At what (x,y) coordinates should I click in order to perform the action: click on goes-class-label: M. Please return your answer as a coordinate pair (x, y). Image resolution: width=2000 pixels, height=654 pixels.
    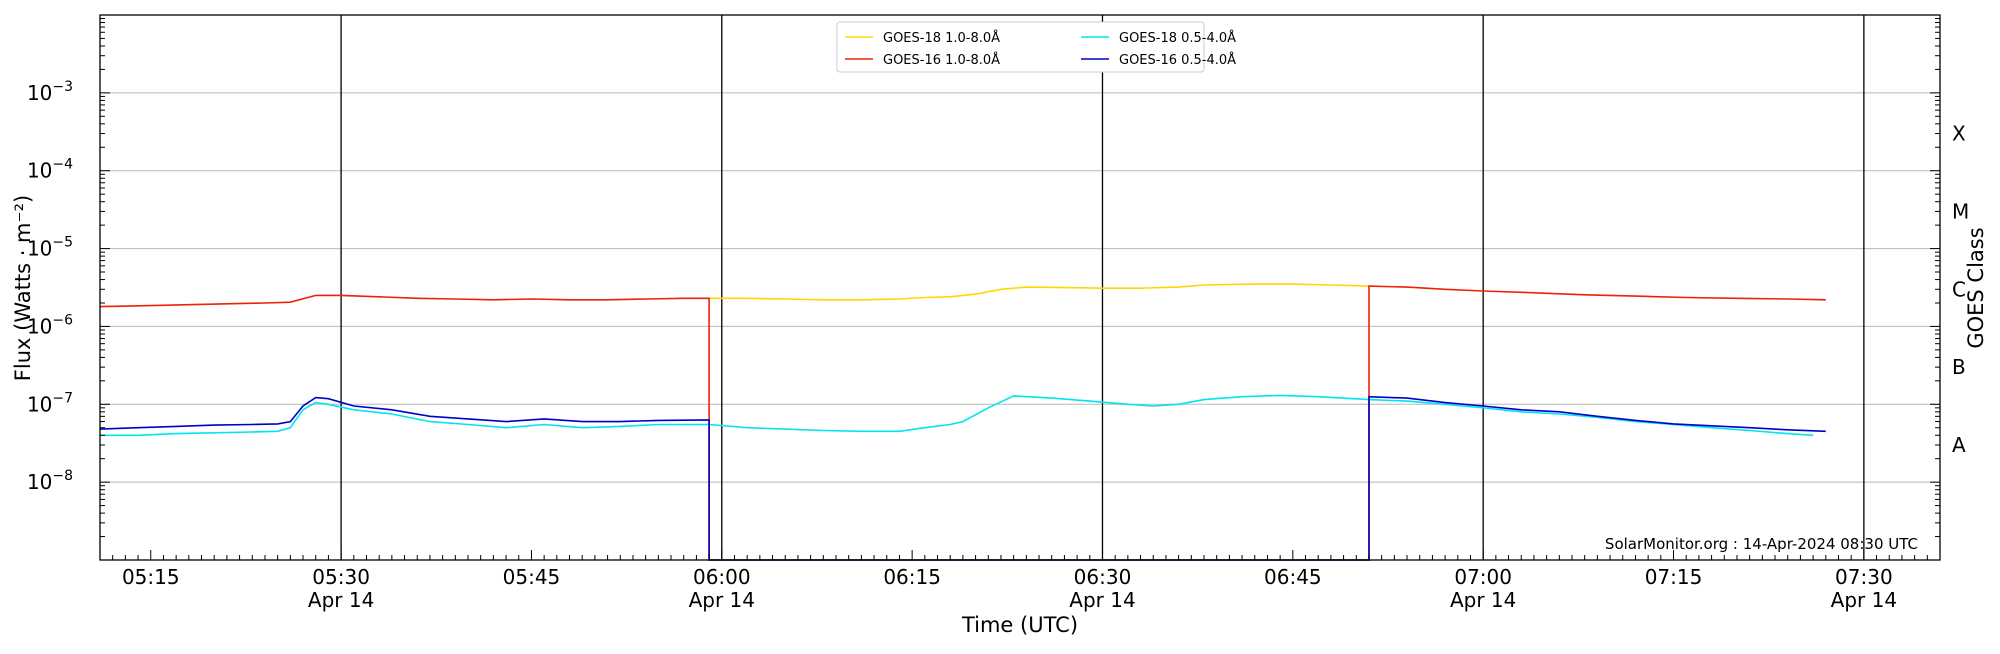
    Looking at the image, I should click on (1960, 211).